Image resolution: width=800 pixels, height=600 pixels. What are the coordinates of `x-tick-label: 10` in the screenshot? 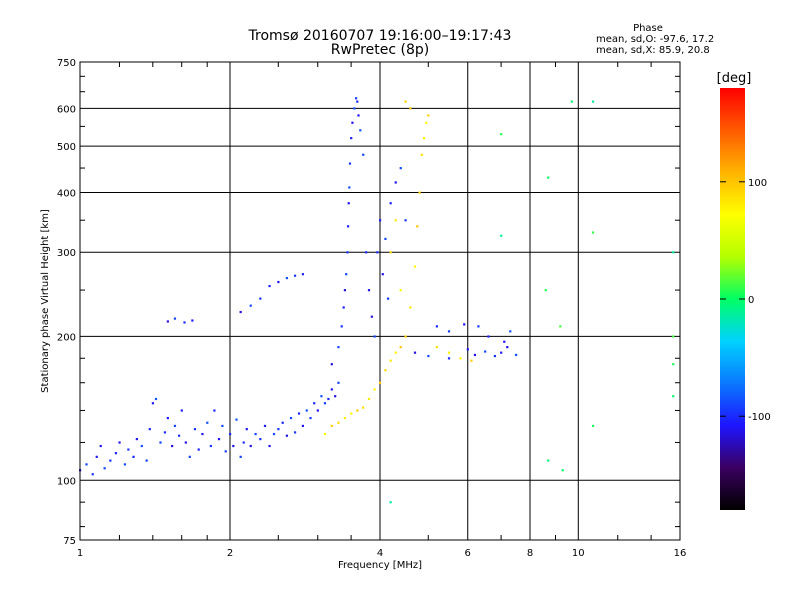 It's located at (578, 553).